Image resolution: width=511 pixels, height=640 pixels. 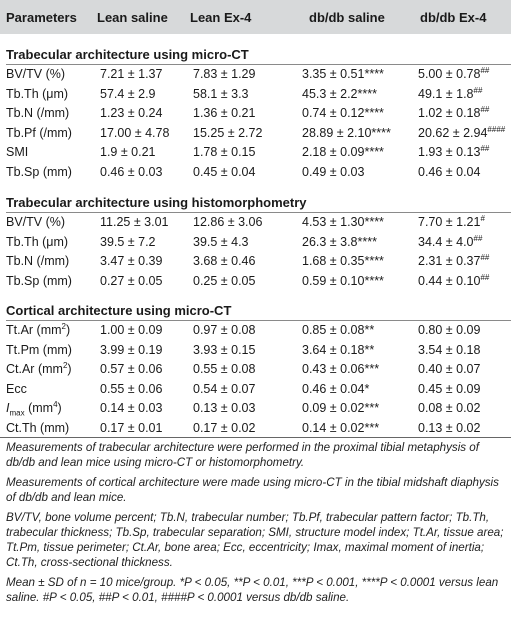 I want to click on header-lean-saline: Lean saline, so click(x=132, y=17).